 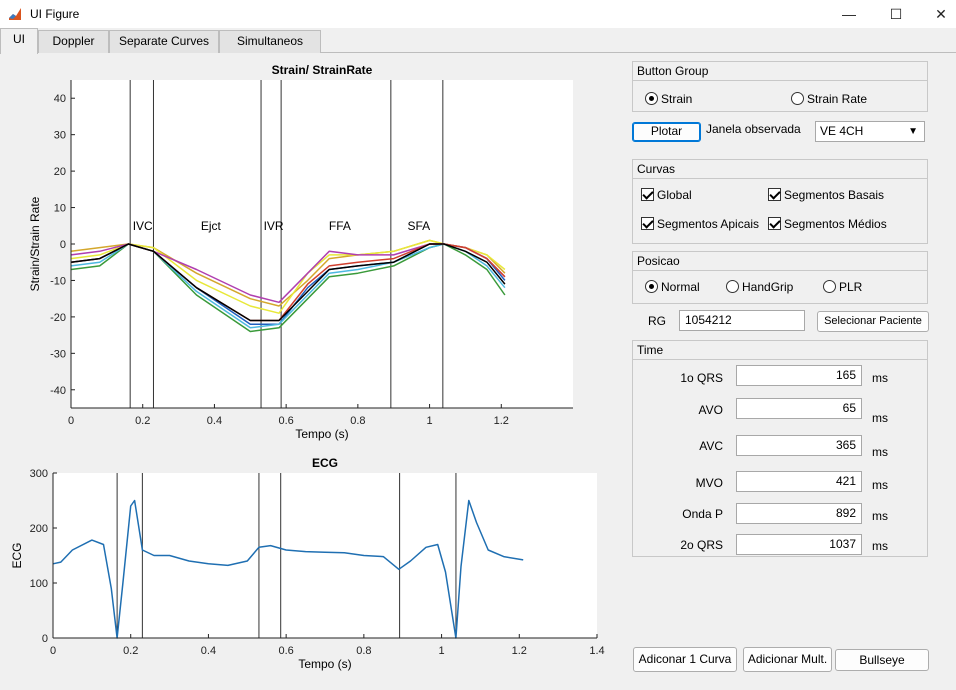 What do you see at coordinates (677, 99) in the screenshot?
I see `radio-strain-label: Strain` at bounding box center [677, 99].